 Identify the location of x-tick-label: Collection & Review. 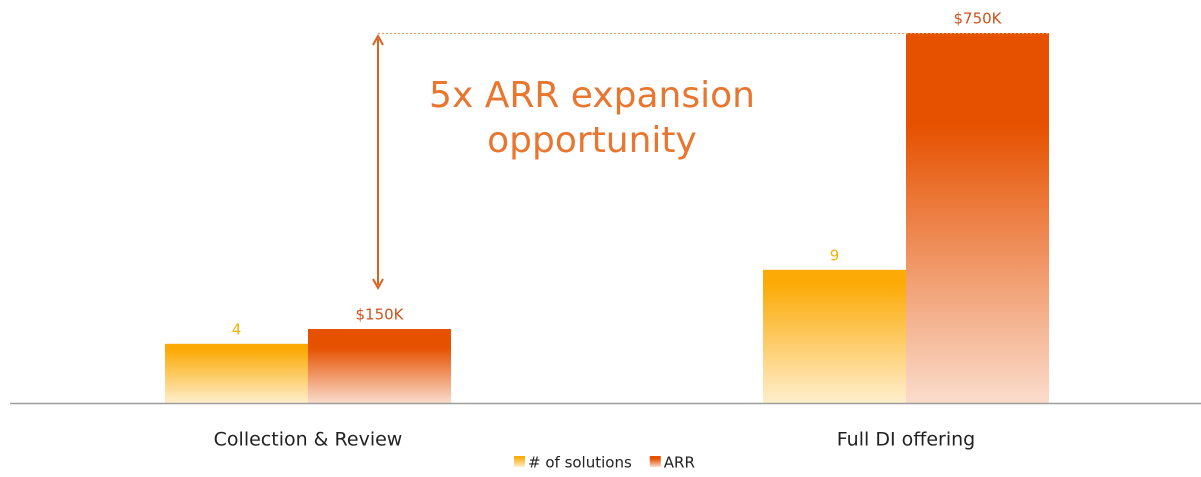
(308, 440).